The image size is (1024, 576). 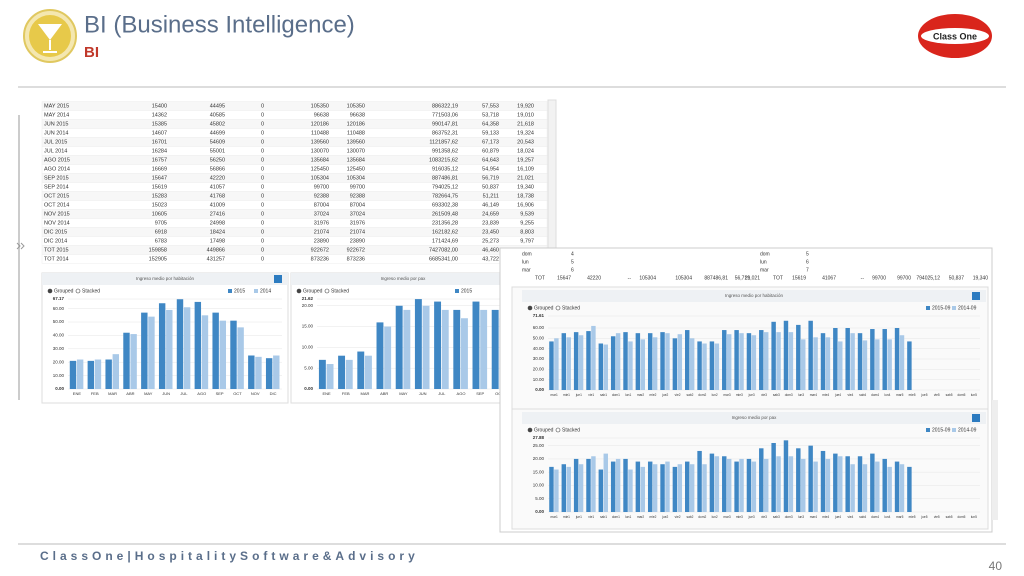 What do you see at coordinates (527, 223) in the screenshot?
I see `table-cell: 9,255` at bounding box center [527, 223].